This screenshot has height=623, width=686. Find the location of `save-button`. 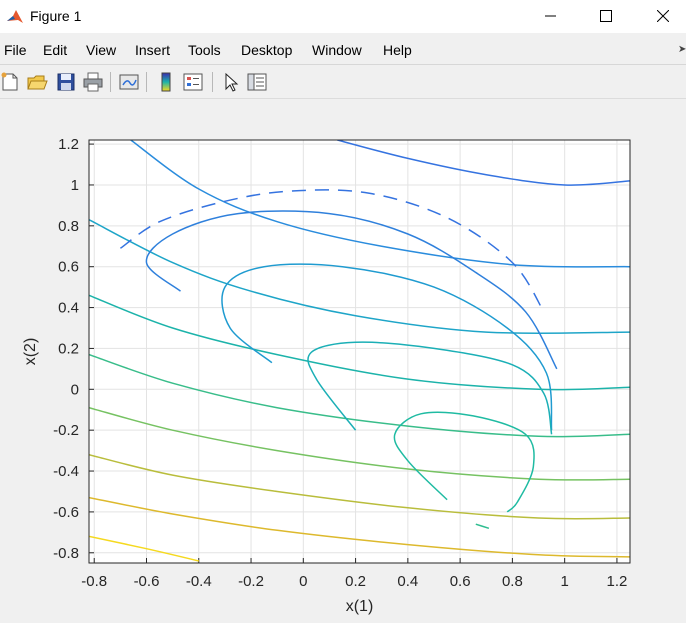

save-button is located at coordinates (66, 82).